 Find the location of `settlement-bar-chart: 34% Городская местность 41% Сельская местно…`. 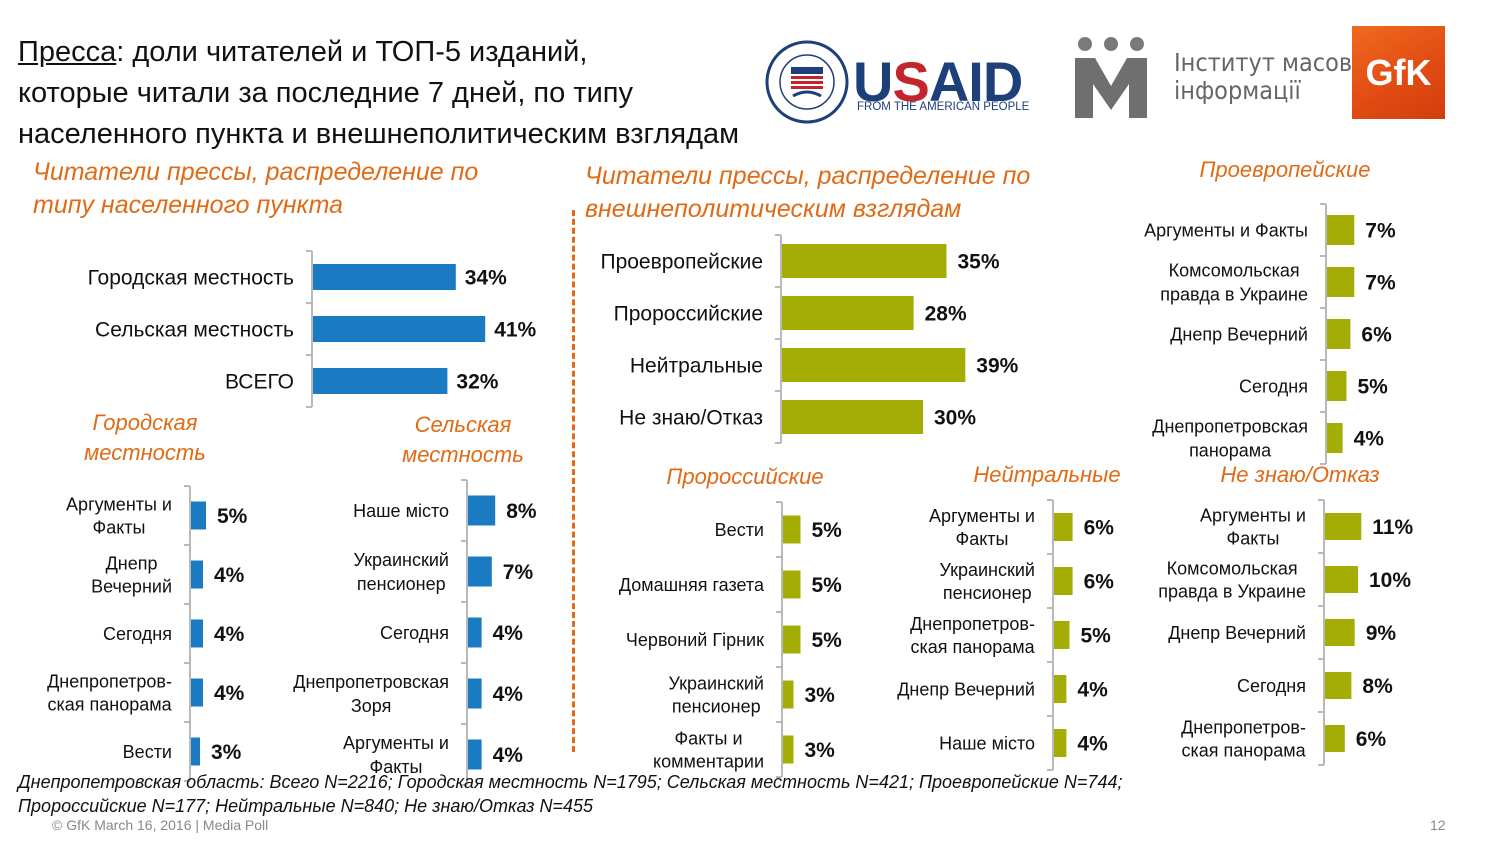

settlement-bar-chart: 34% Городская местность 41% Сельская местно… is located at coordinates (312, 329).